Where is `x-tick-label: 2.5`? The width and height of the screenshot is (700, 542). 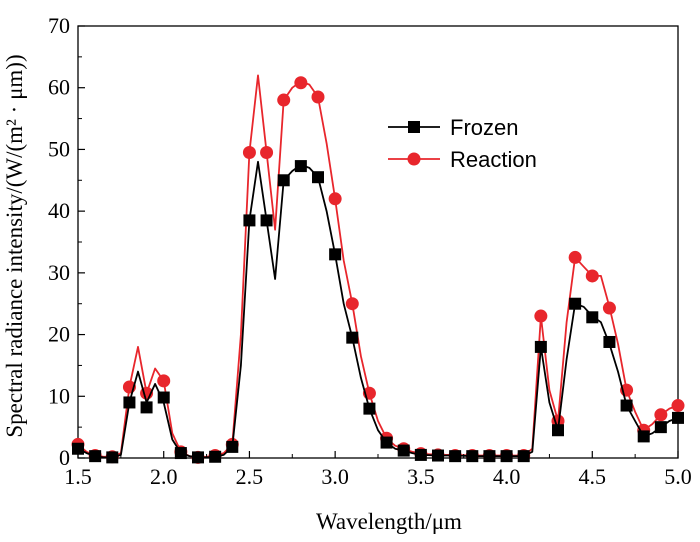
x-tick-label: 2.5 is located at coordinates (250, 476).